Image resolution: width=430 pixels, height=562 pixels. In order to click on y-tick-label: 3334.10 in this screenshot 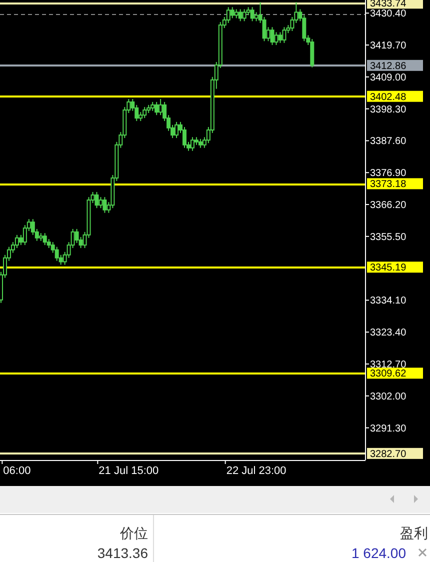, I will do `click(388, 301)`.